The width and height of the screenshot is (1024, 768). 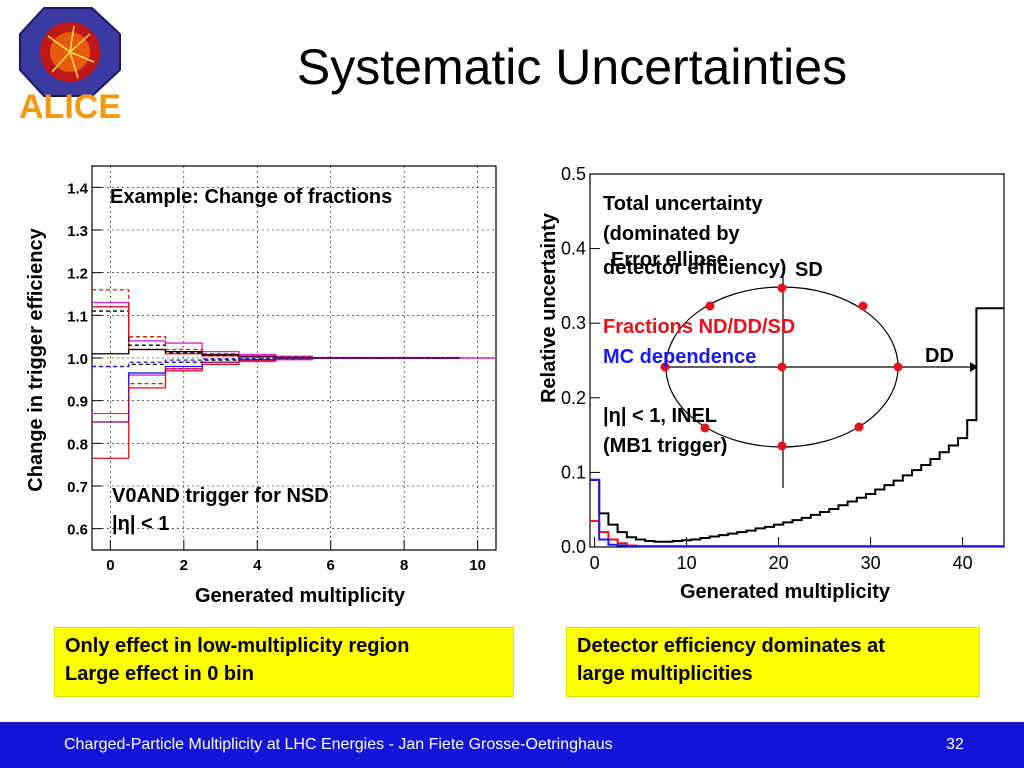 What do you see at coordinates (731, 646) in the screenshot?
I see `right-note-line1: Detector efficiency dominates at` at bounding box center [731, 646].